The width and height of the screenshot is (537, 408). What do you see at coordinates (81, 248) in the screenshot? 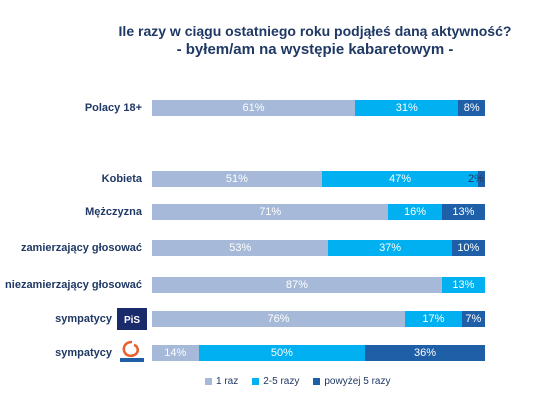
I see `category-label: zamierzający głosować` at bounding box center [81, 248].